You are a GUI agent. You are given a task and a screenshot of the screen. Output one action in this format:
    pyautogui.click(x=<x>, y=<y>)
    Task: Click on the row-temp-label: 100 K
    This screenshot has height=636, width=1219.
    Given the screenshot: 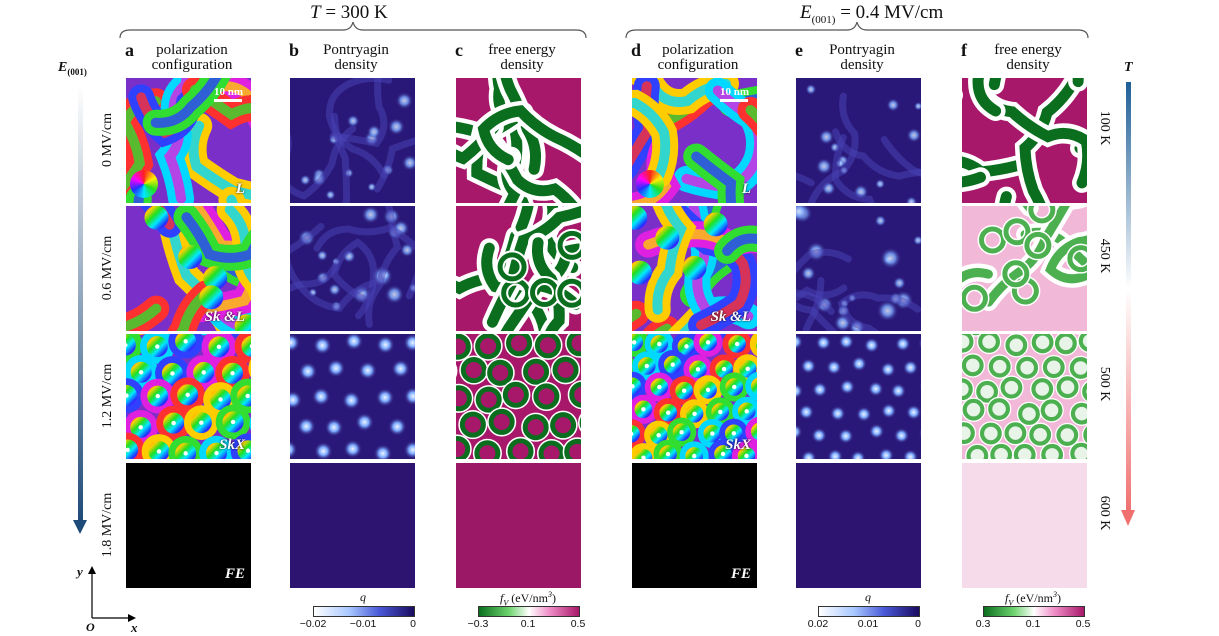 What is the action you would take?
    pyautogui.click(x=1104, y=128)
    